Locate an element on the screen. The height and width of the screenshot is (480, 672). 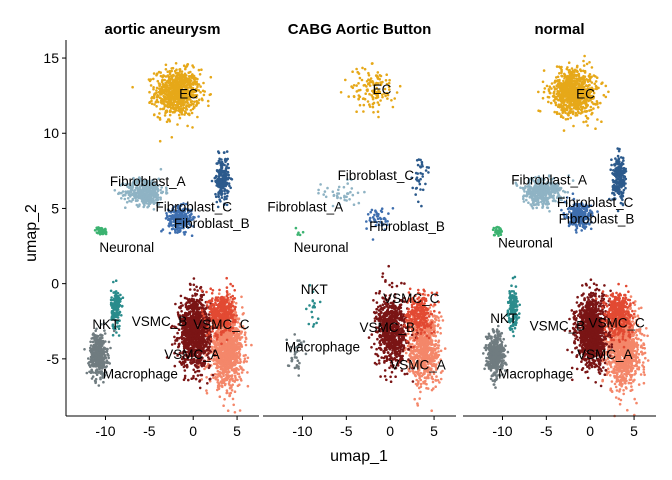
cluster-label: EC is located at coordinates (188, 94).